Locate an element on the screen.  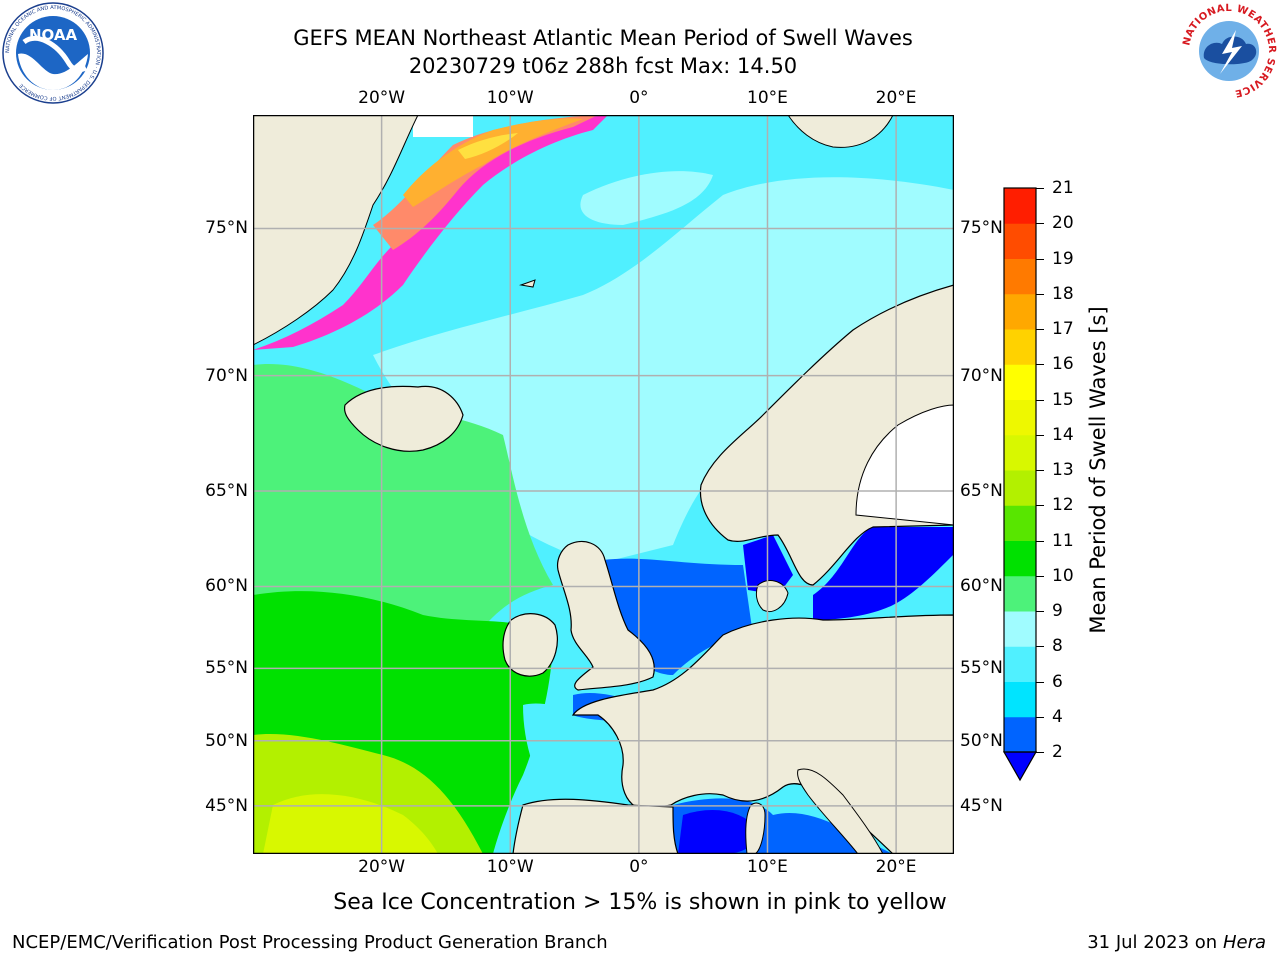
longitude-tick-label: 10°E is located at coordinates (767, 98).